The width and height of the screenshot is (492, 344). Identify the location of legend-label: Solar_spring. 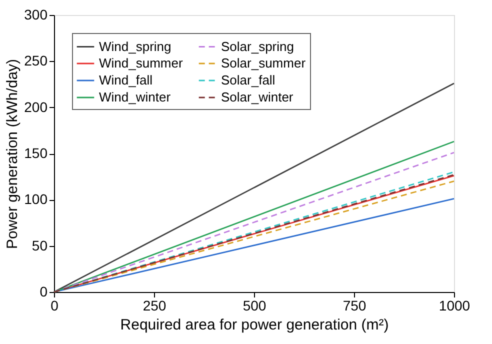
(257, 46).